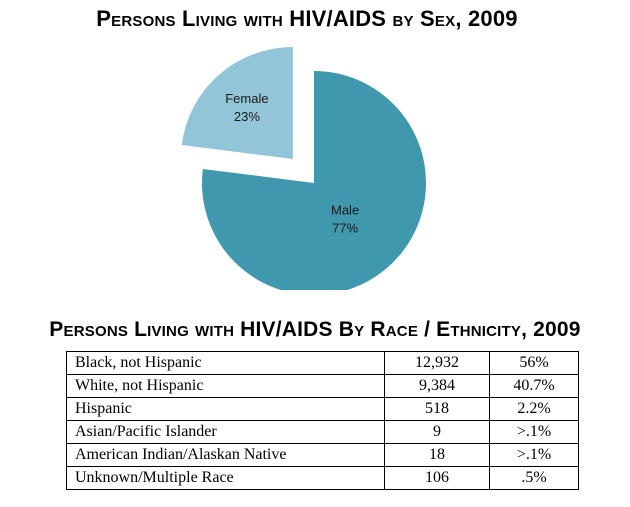 The height and width of the screenshot is (507, 630). I want to click on race-cell: Black, not Hispanic, so click(225, 363).